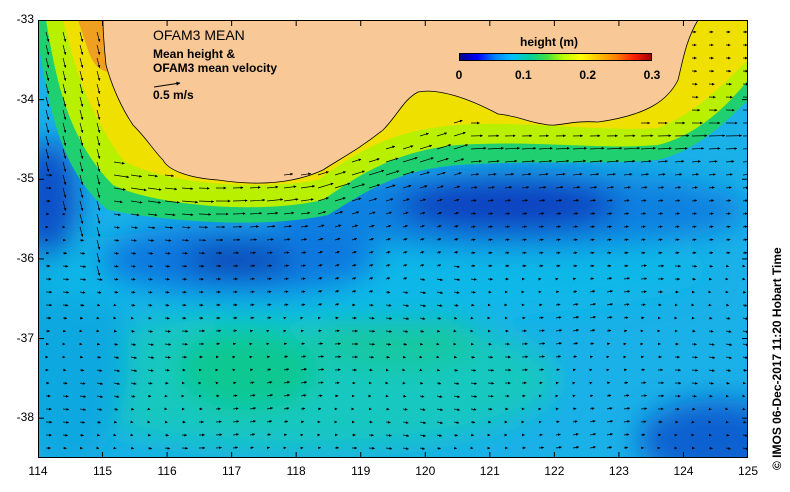  What do you see at coordinates (361, 471) in the screenshot?
I see `lon-tick-label: 119` at bounding box center [361, 471].